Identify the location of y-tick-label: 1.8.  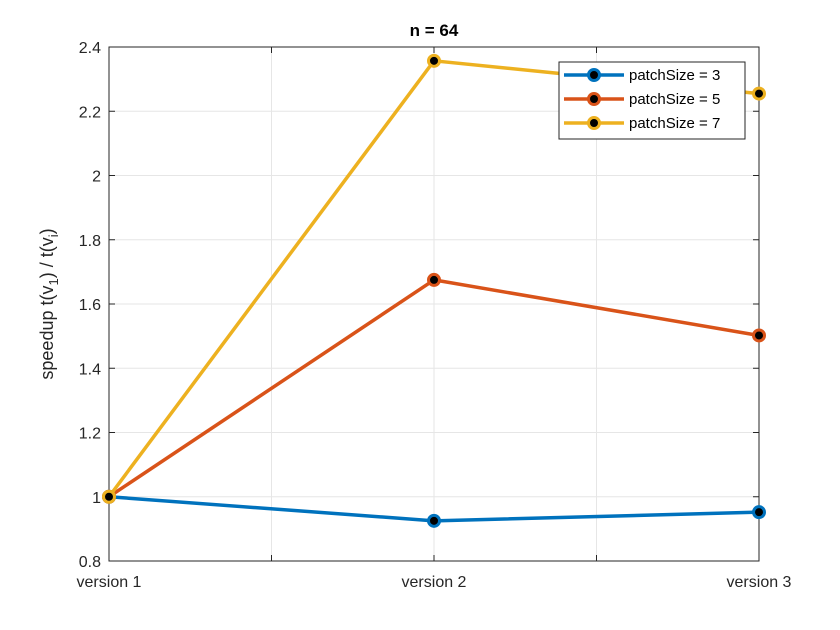
(90, 241).